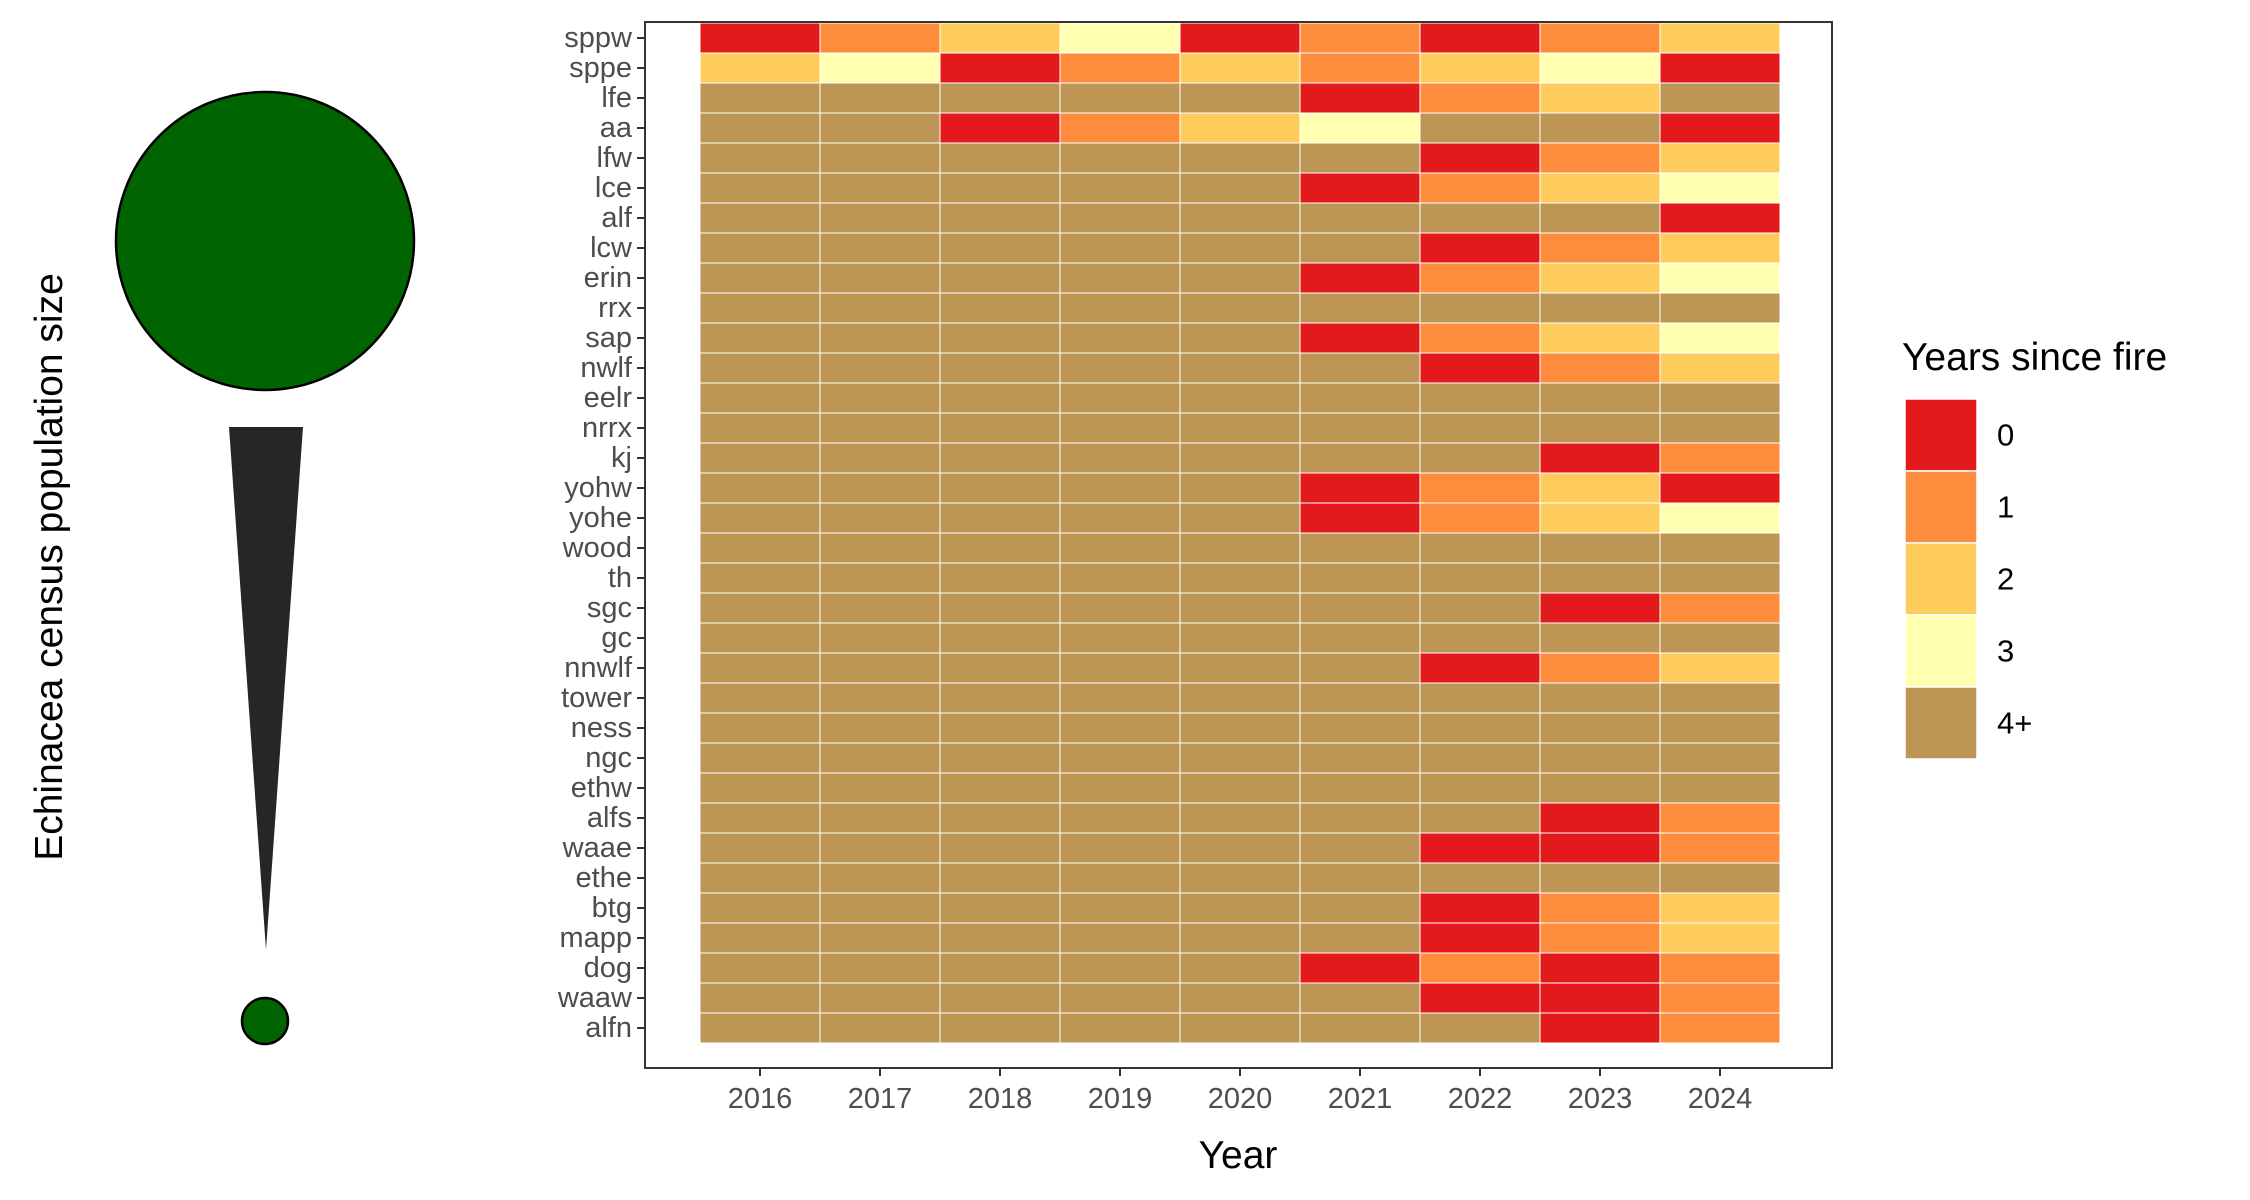 This screenshot has height=1200, width=2250. What do you see at coordinates (608, 338) in the screenshot?
I see `y-tick-label: sap` at bounding box center [608, 338].